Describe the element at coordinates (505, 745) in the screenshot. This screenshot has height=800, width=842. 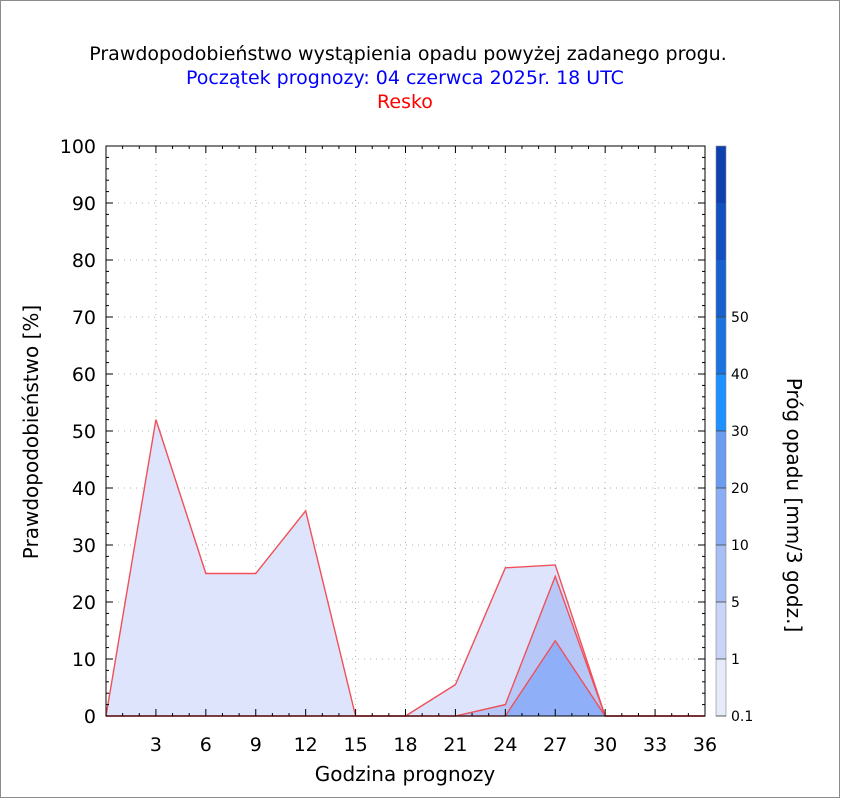
I see `x-tick-label: 24` at that location.